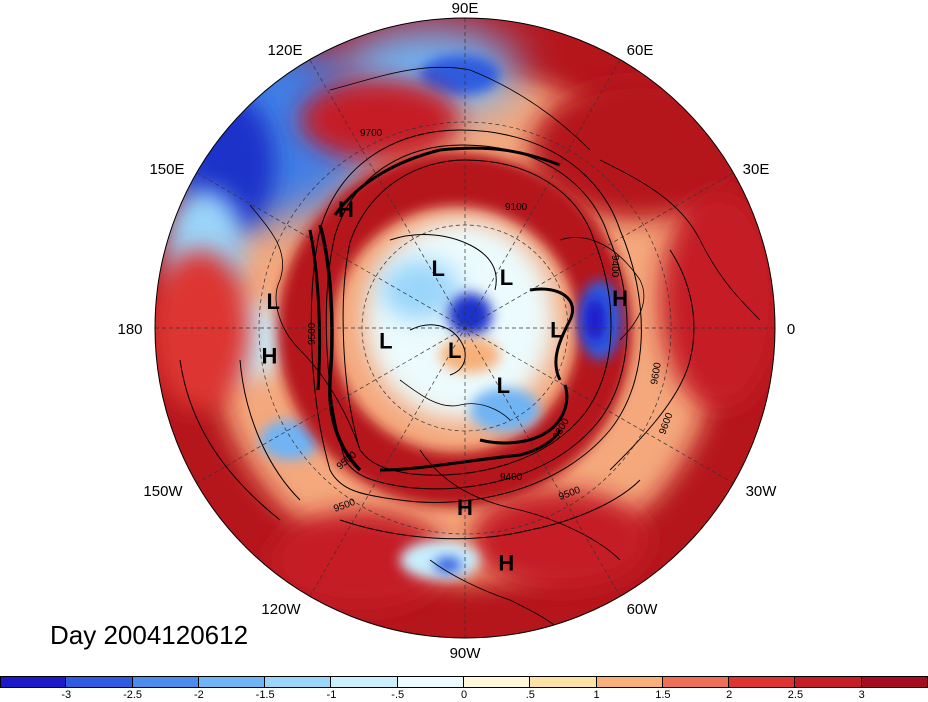 The width and height of the screenshot is (928, 702). Describe the element at coordinates (166, 169) in the screenshot. I see `lon-label-150e: 150E` at that location.